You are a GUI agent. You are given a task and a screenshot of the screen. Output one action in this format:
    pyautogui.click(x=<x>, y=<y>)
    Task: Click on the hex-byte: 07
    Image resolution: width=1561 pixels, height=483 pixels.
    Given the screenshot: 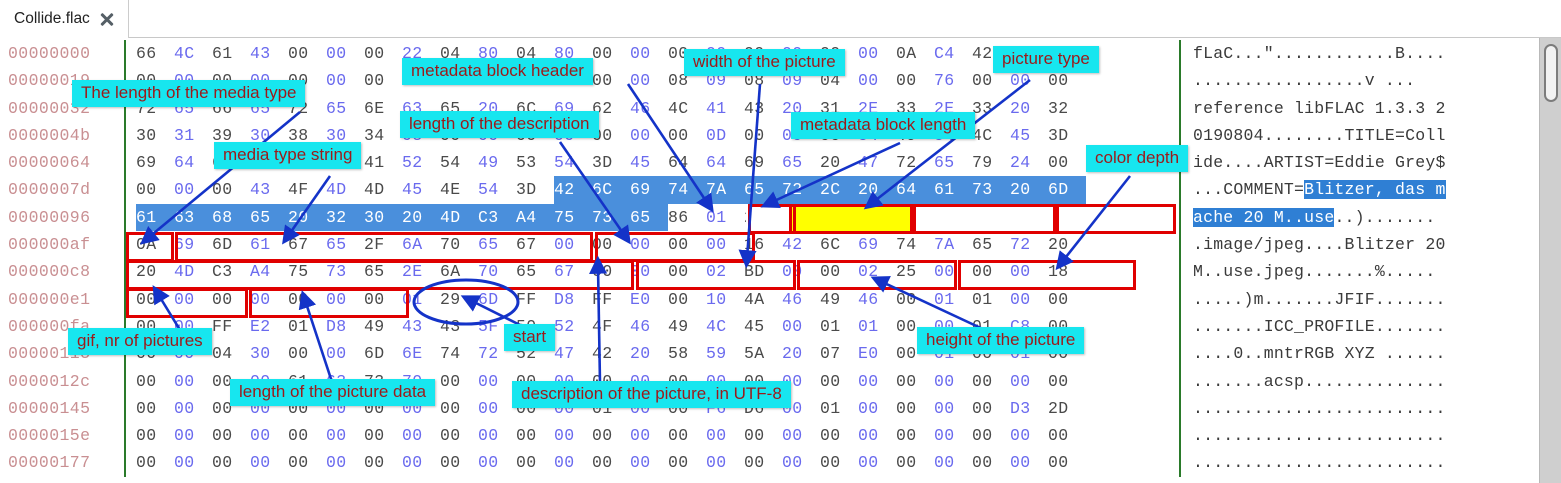 What is the action you would take?
    pyautogui.click(x=830, y=354)
    